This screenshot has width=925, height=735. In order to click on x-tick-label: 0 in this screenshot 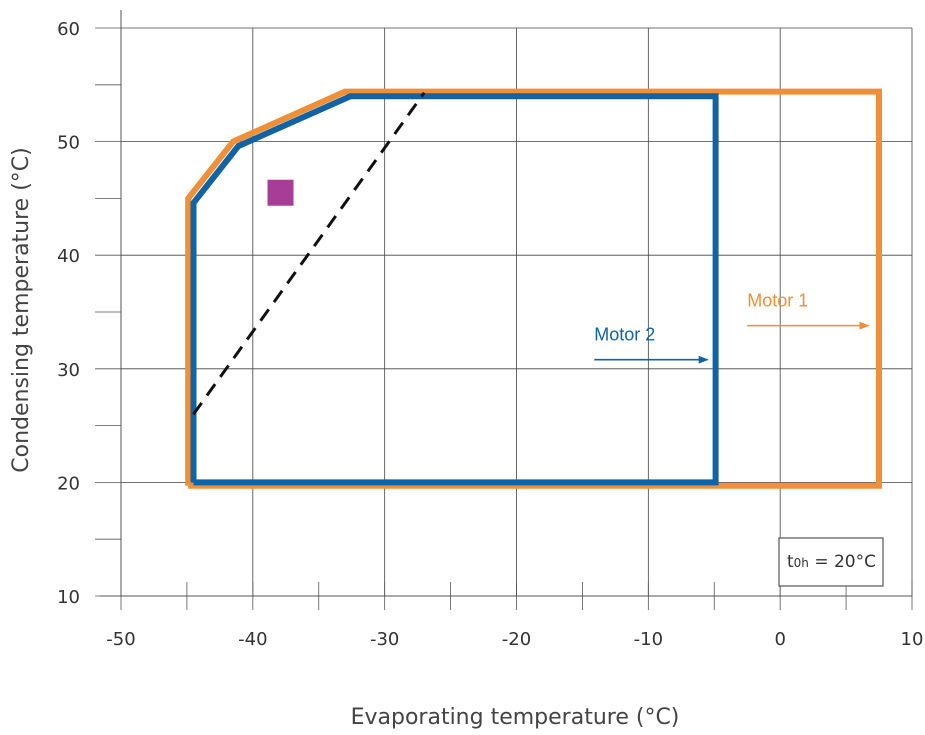, I will do `click(779, 639)`.